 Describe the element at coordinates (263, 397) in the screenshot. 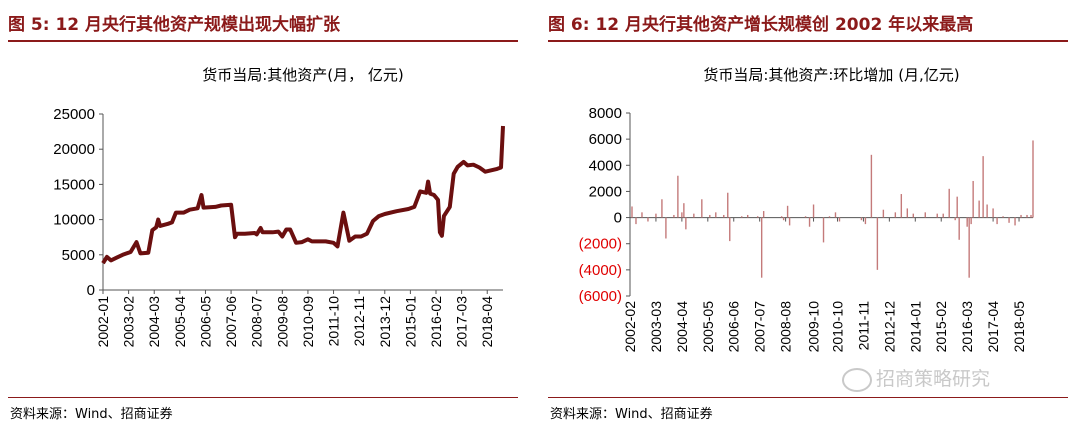

I see `left-source-rule` at that location.